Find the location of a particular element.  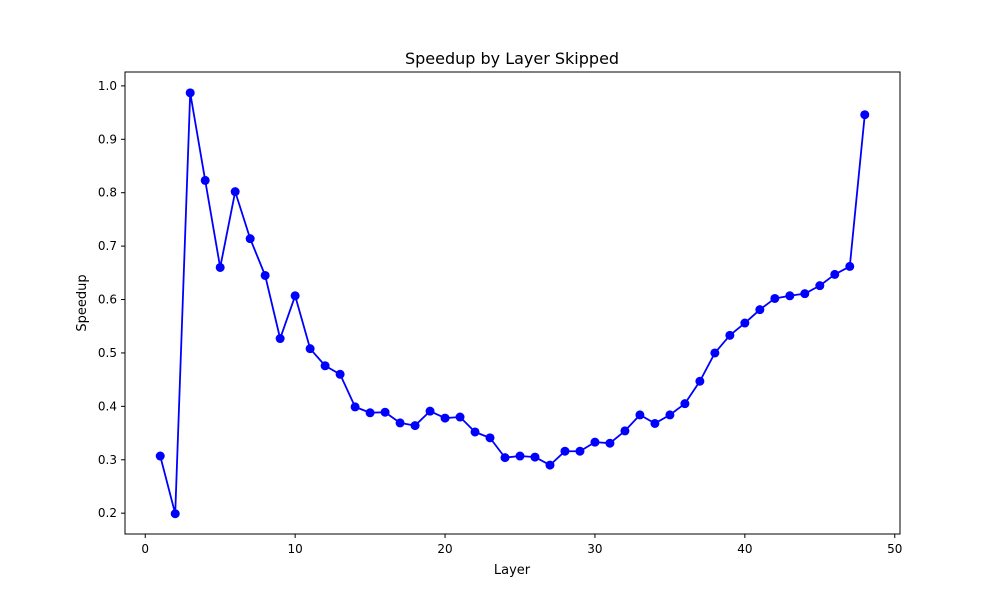

y-tick-label: 0.9 is located at coordinates (107, 139).